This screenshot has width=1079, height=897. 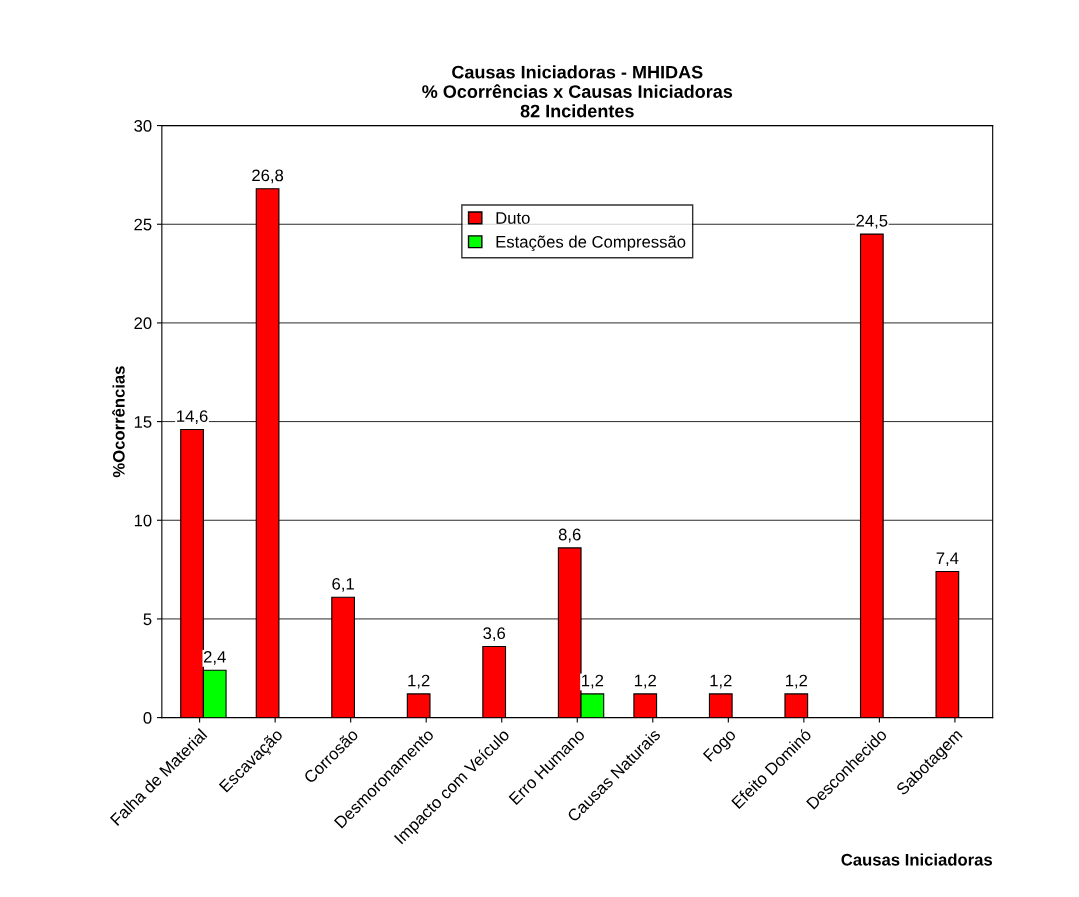 What do you see at coordinates (214, 657) in the screenshot?
I see `data-label: 2,4` at bounding box center [214, 657].